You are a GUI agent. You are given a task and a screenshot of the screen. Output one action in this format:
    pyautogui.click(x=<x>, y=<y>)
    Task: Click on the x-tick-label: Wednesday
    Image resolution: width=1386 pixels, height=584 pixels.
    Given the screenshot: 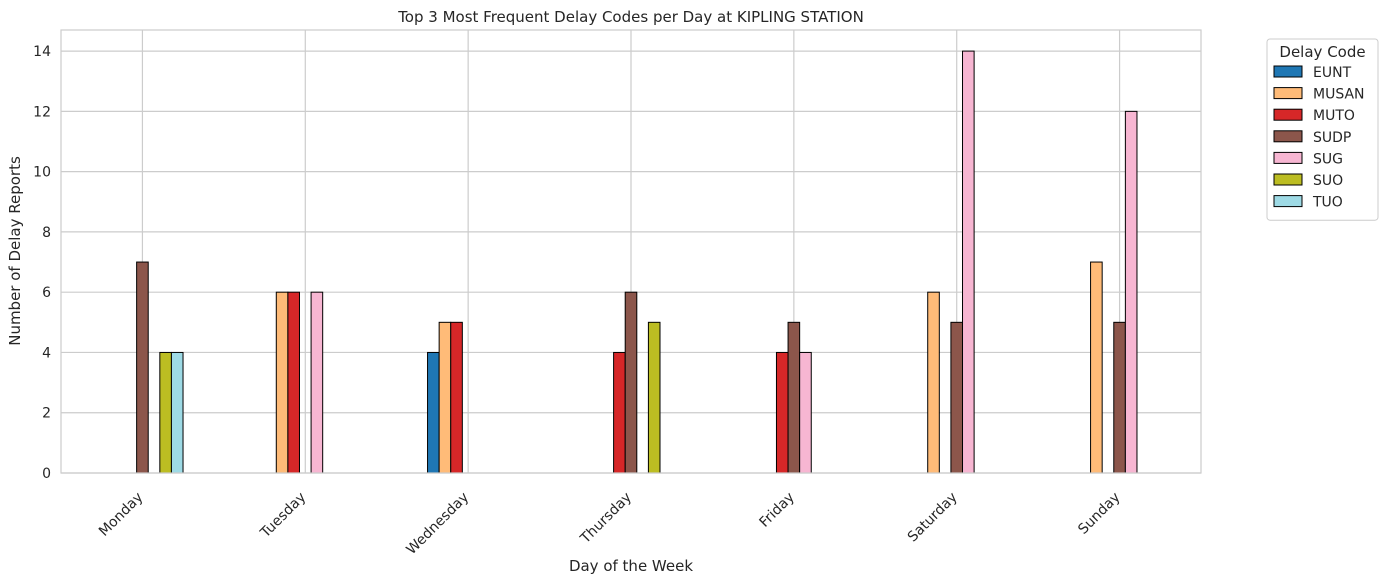 What is the action you would take?
    pyautogui.click(x=438, y=523)
    